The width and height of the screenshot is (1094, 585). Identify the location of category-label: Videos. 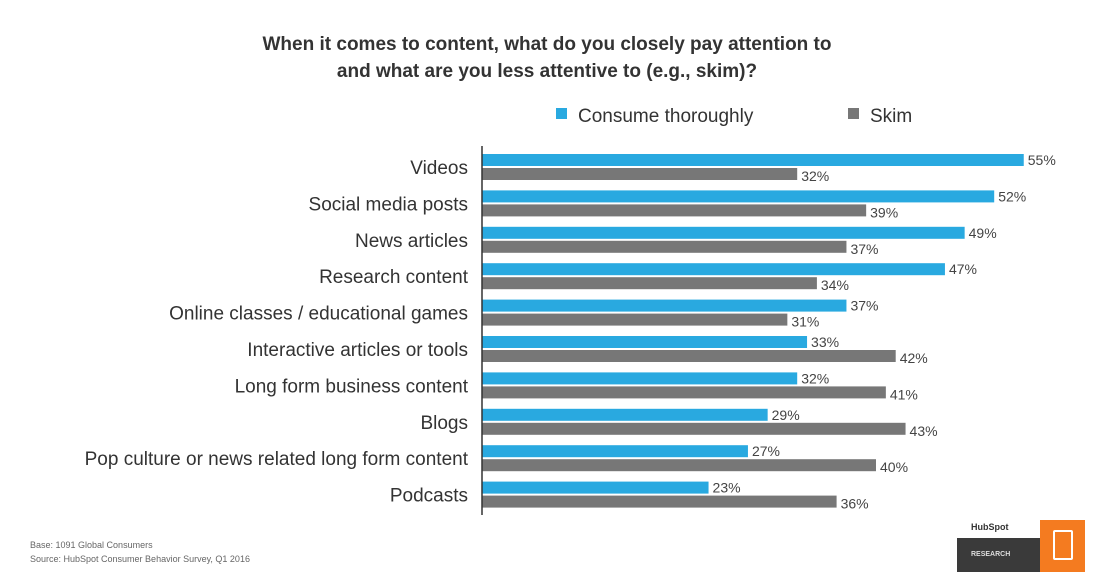
(439, 168).